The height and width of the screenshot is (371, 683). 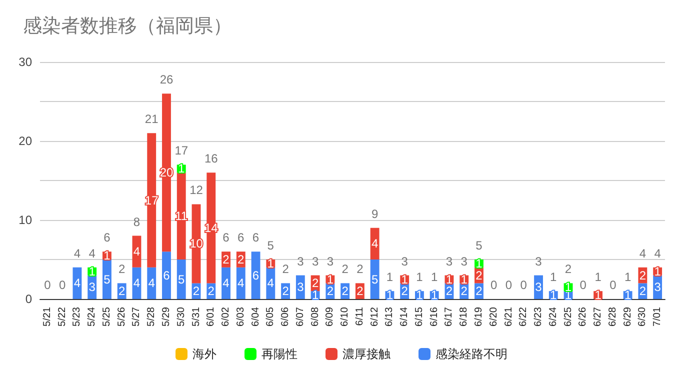 What do you see at coordinates (553, 316) in the screenshot?
I see `x-tick-label: 6/24` at bounding box center [553, 316].